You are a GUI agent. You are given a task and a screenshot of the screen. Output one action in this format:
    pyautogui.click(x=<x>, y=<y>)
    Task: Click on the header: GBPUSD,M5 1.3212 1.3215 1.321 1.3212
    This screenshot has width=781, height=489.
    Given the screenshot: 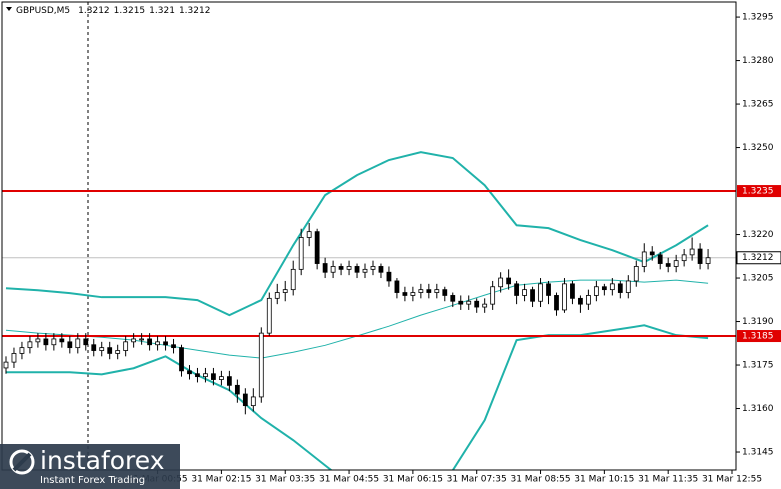 What is the action you would take?
    pyautogui.click(x=108, y=11)
    